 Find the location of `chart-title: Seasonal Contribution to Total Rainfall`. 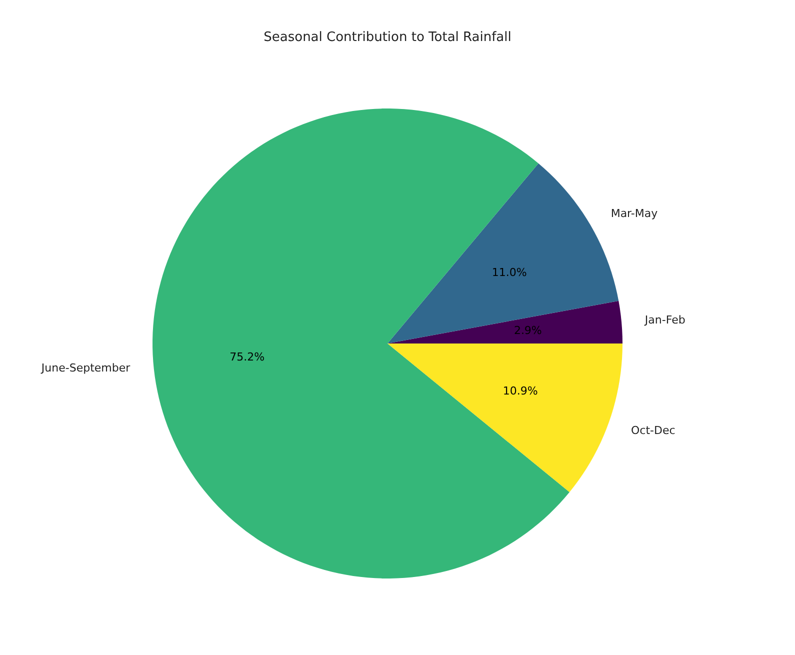

chart-title: Seasonal Contribution to Total Rainfall is located at coordinates (388, 37).